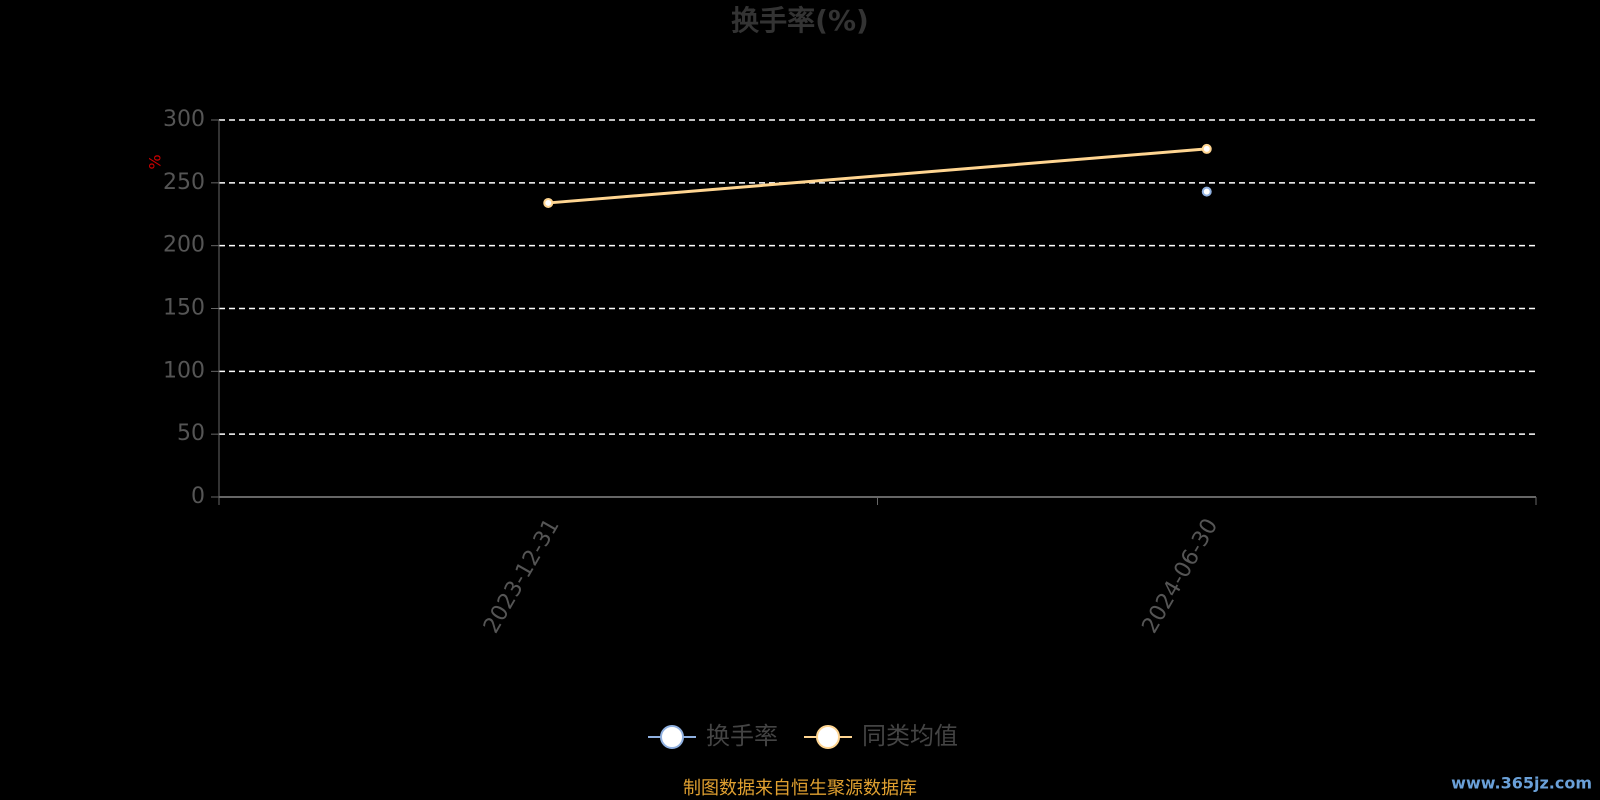 The height and width of the screenshot is (800, 1600). What do you see at coordinates (191, 433) in the screenshot?
I see `y-tick-label: 50` at bounding box center [191, 433].